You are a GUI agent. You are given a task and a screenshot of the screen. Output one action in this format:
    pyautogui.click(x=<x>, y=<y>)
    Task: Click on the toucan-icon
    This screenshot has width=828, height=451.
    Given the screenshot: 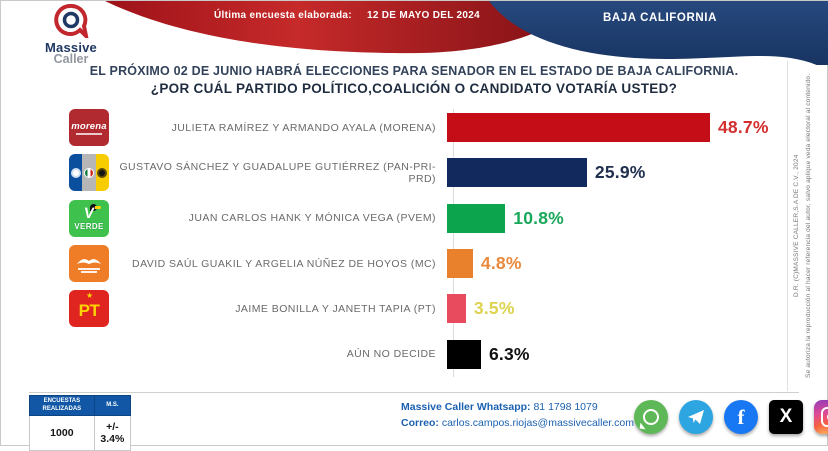 What is the action you would take?
    pyautogui.click(x=93, y=207)
    